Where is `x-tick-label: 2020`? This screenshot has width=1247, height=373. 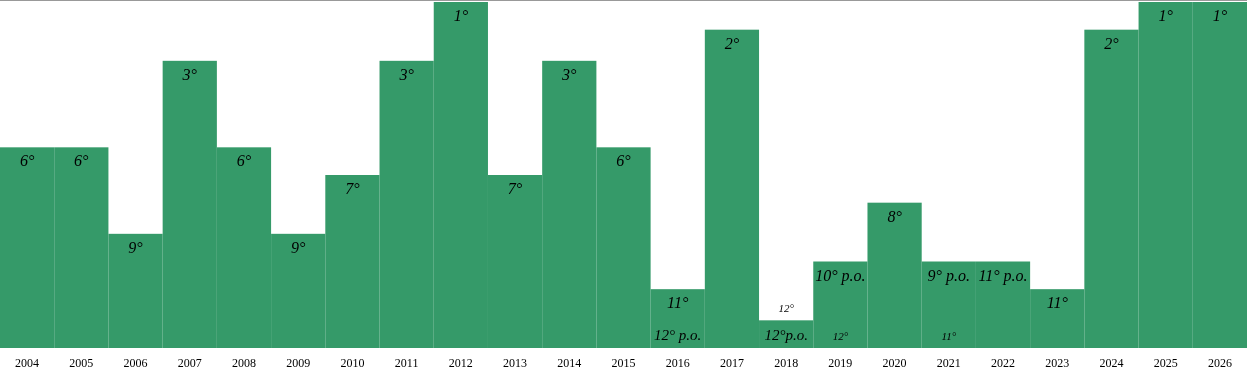 x-tick-label: 2020 is located at coordinates (894, 363).